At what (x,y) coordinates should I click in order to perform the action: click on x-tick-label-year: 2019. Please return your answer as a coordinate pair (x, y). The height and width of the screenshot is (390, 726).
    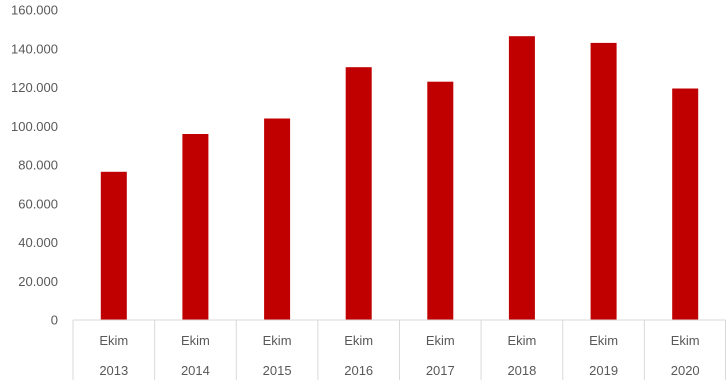
    Looking at the image, I should click on (603, 370).